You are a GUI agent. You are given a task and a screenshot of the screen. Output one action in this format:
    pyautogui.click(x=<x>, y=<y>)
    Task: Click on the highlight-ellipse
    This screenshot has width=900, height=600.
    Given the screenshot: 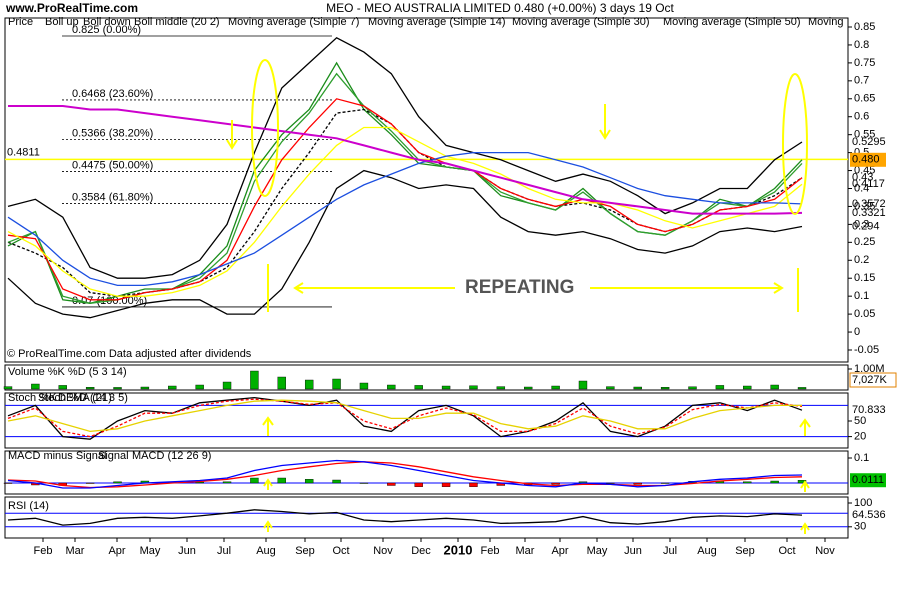 What is the action you would take?
    pyautogui.click(x=265, y=128)
    